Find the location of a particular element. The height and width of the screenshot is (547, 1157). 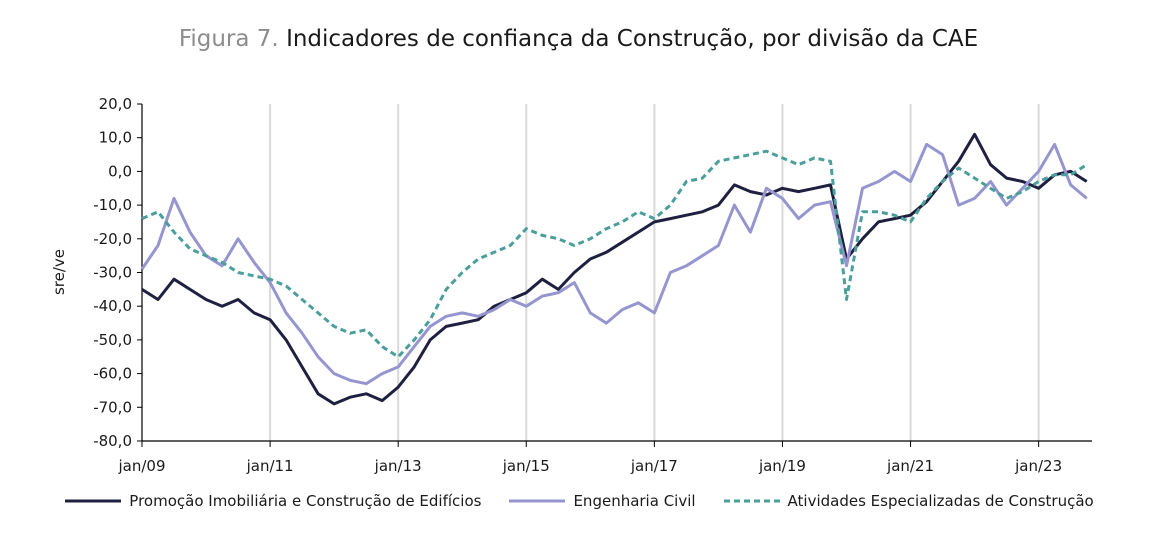

y-tick-label: -10,0 is located at coordinates (112, 205).